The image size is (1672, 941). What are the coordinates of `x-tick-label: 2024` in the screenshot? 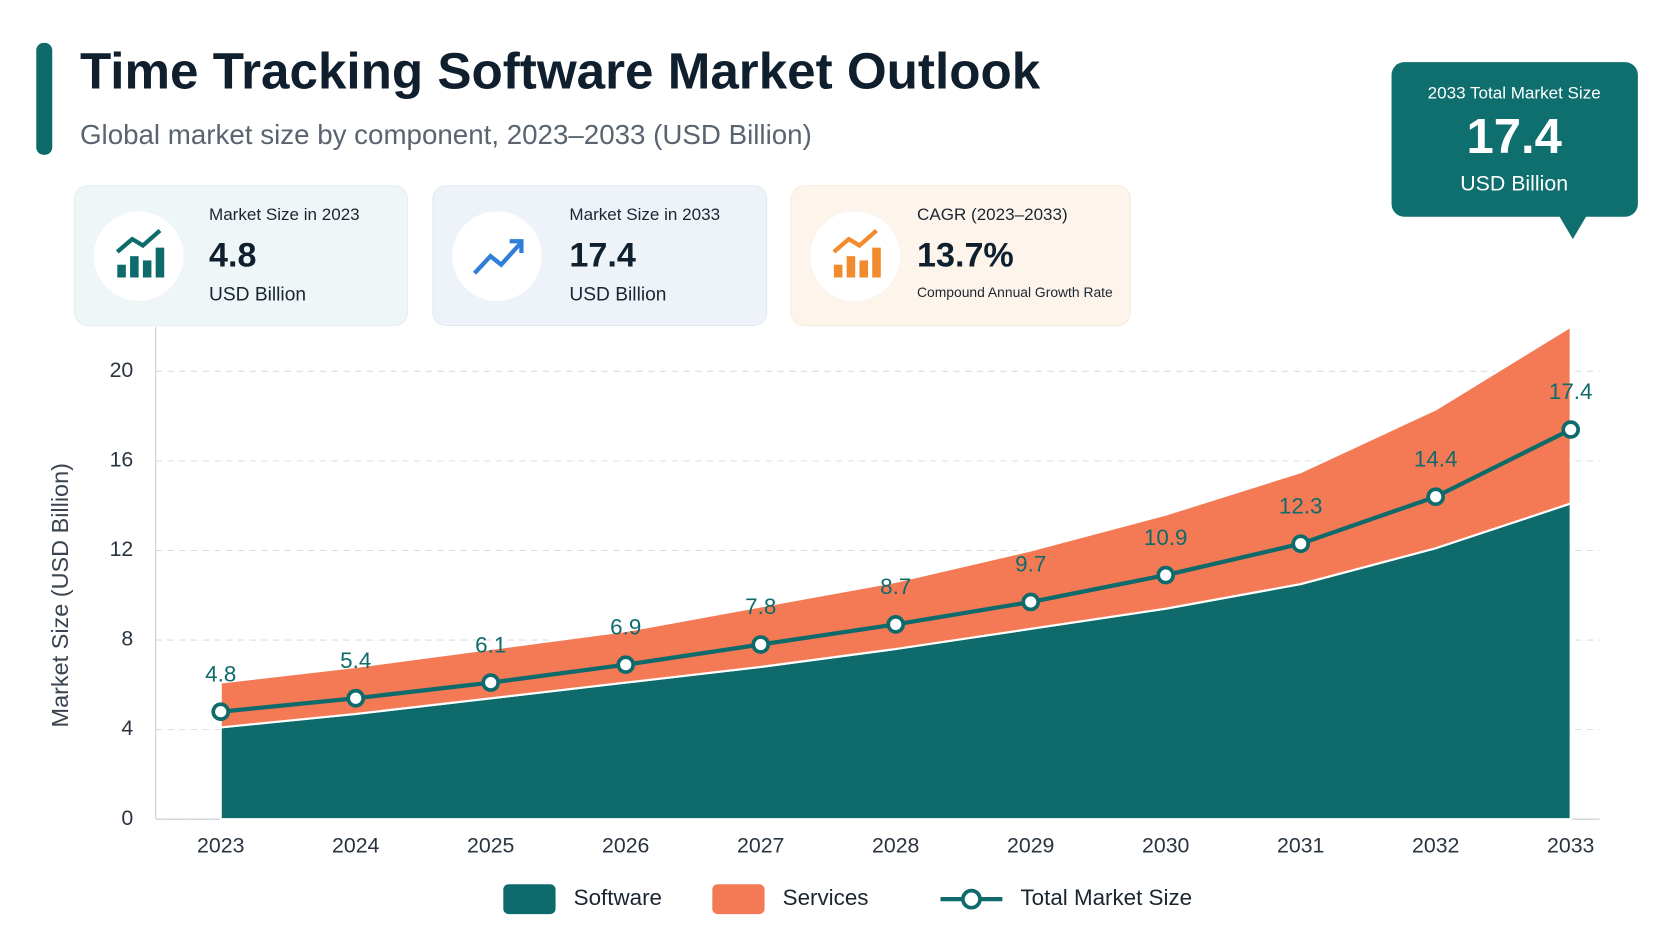 It's located at (356, 846).